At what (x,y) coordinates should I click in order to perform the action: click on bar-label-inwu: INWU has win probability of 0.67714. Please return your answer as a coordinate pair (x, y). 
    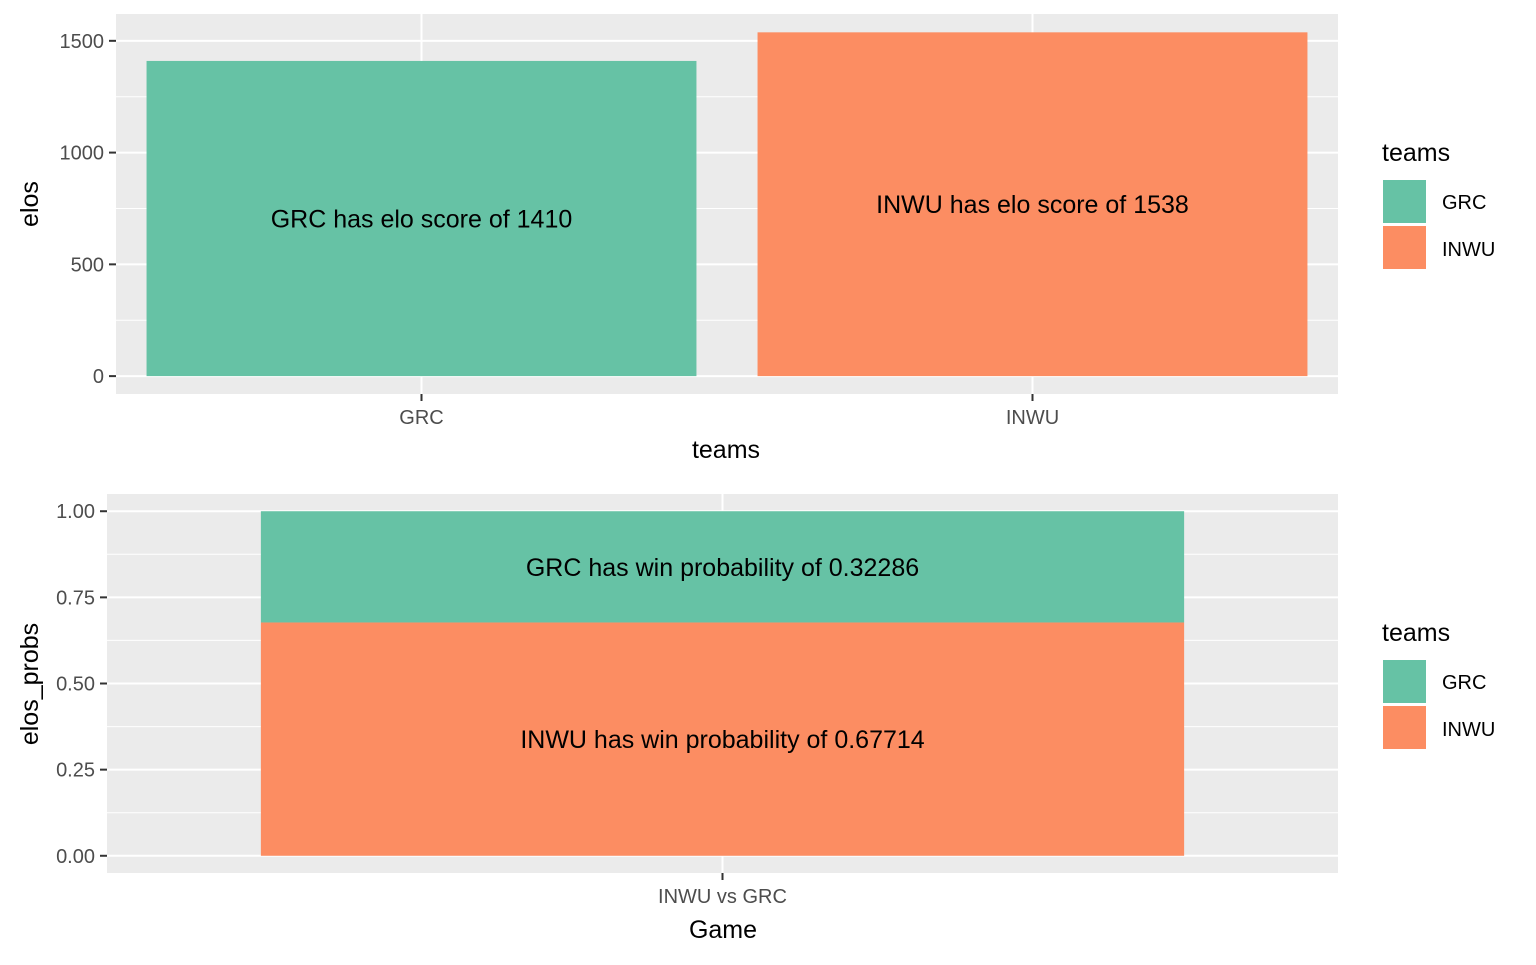
    Looking at the image, I should click on (722, 740).